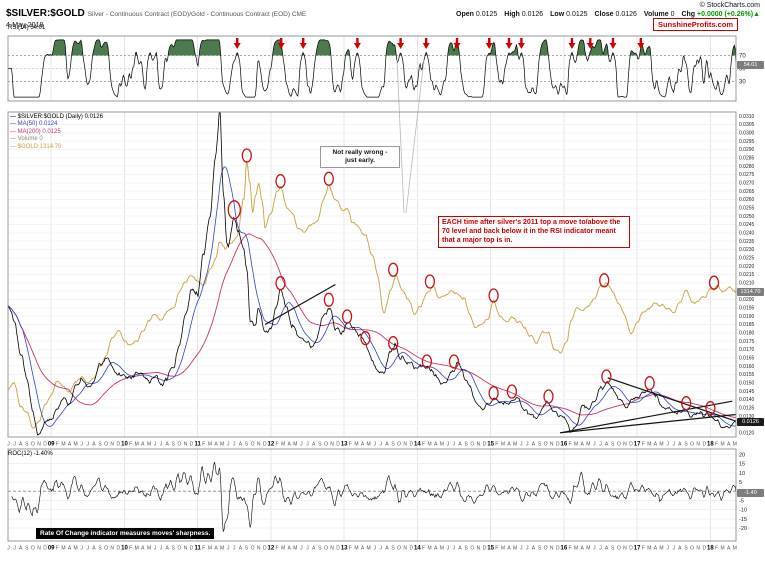 This screenshot has width=765, height=566. I want to click on svg-text: 17, so click(637, 445).